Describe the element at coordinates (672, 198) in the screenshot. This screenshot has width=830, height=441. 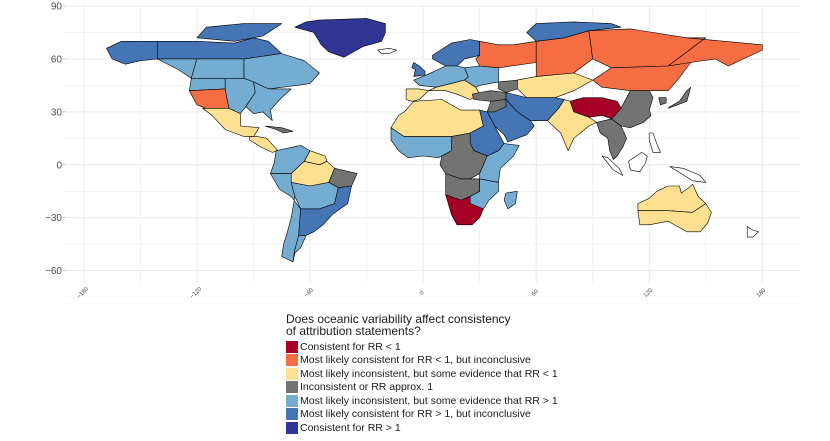
I see `region-n-australia` at that location.